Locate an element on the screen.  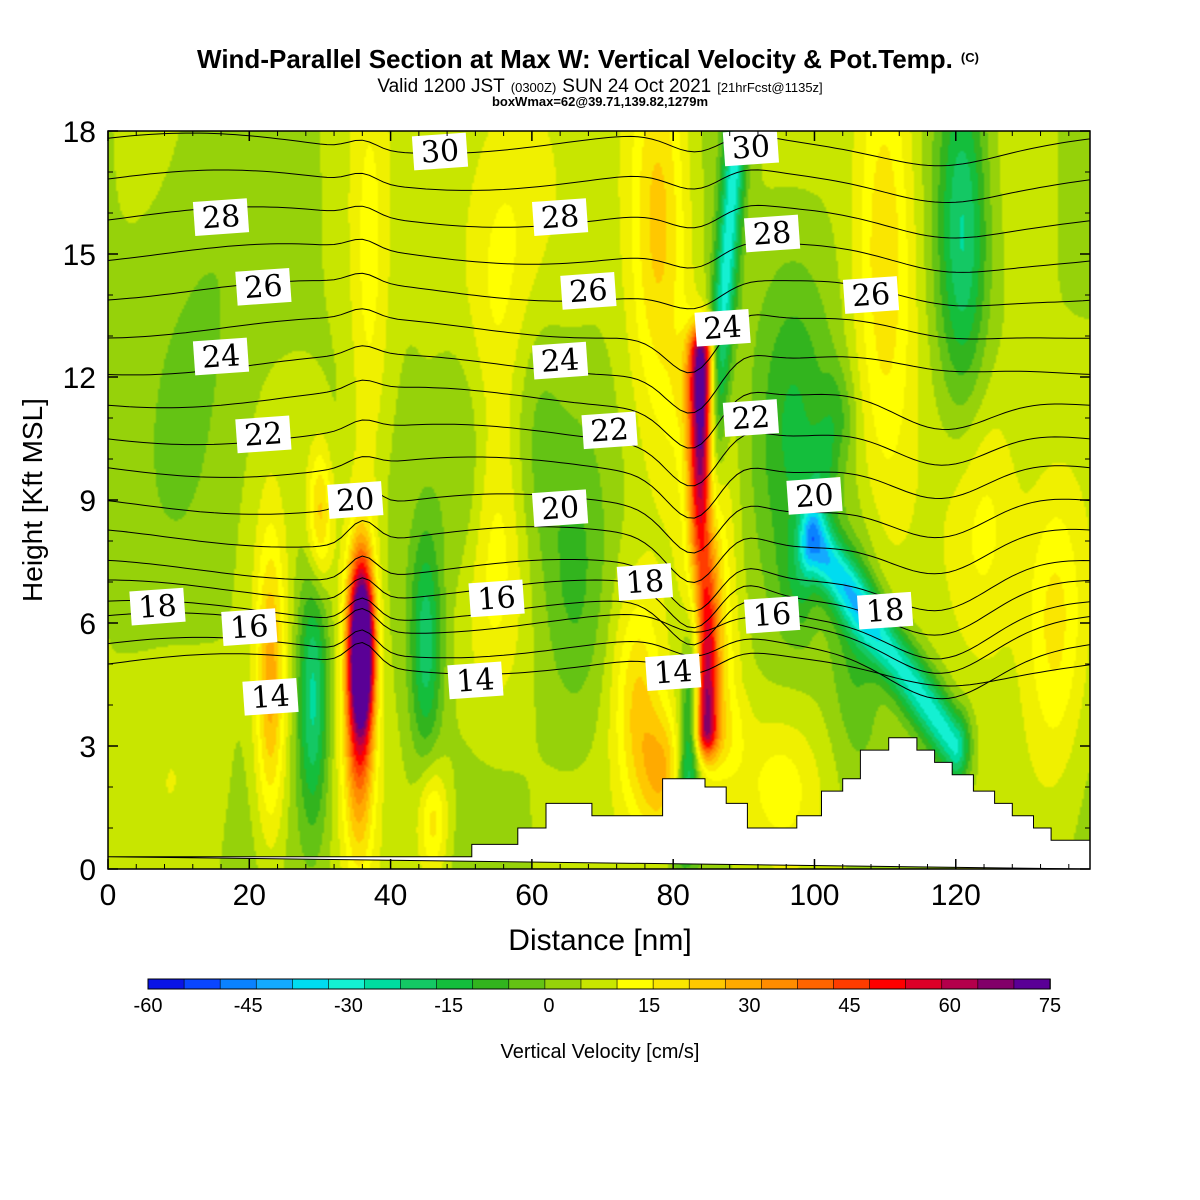
colorbar-tick-label: -15 is located at coordinates (448, 1006).